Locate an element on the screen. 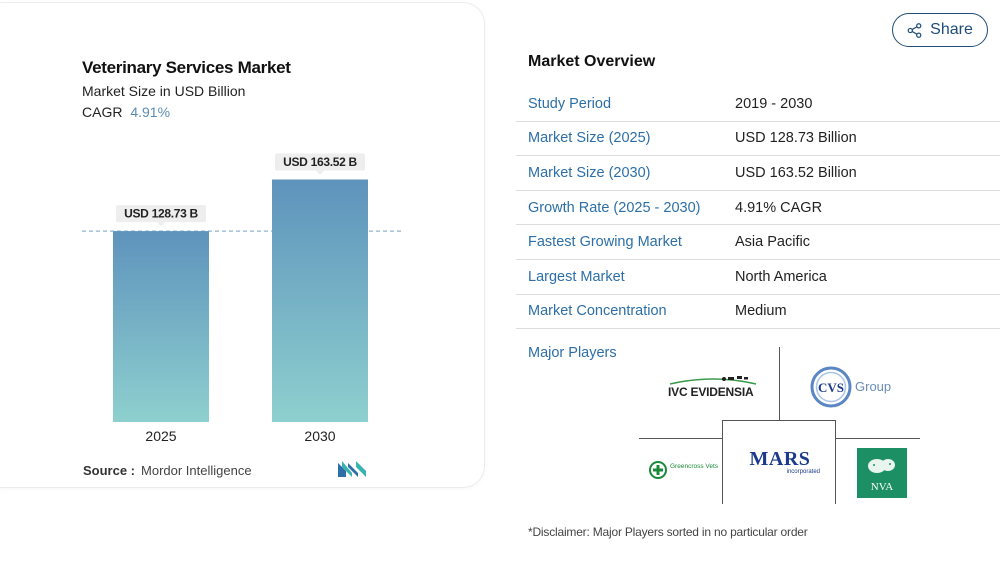 This screenshot has height=564, width=1000. overview-value: 2019 - 2030 is located at coordinates (774, 103).